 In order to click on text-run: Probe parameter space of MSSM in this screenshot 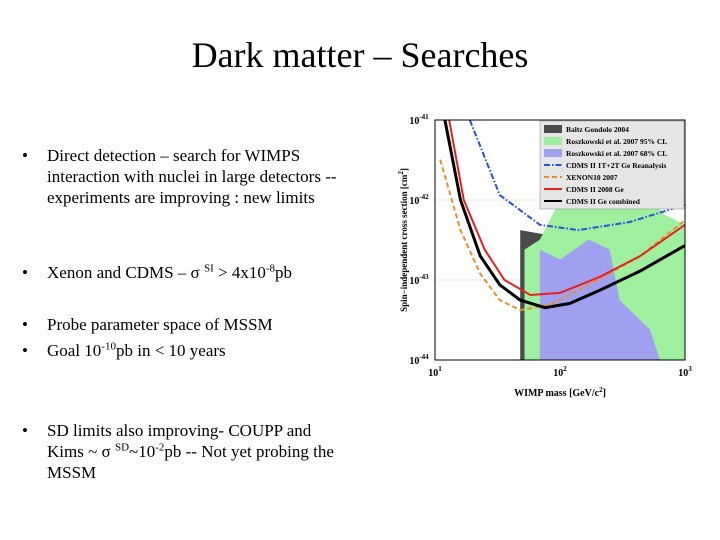, I will do `click(160, 324)`.